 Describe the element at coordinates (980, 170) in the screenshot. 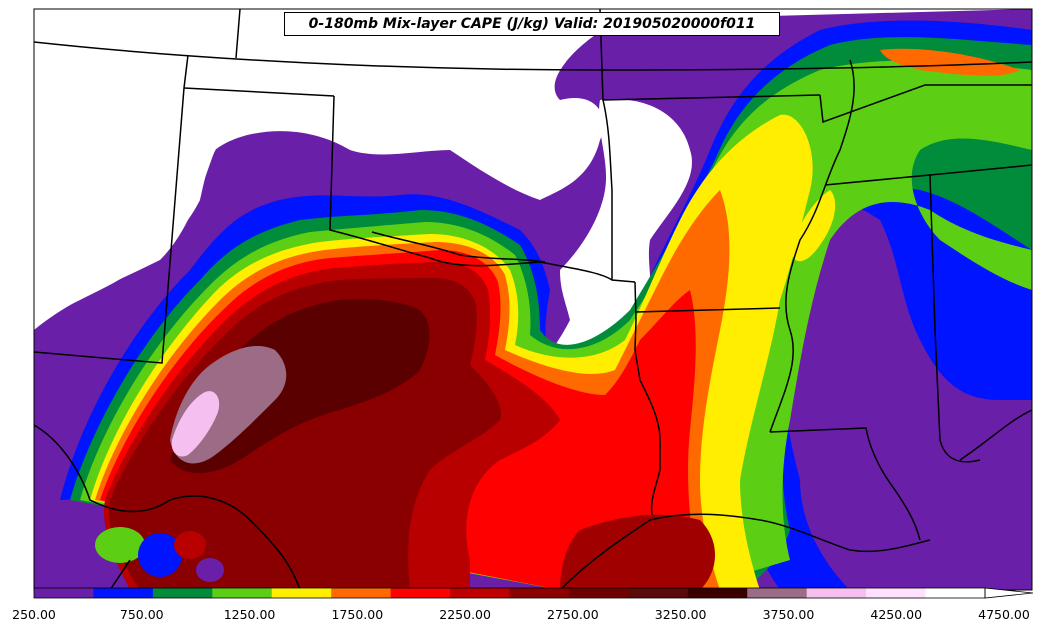

I see `boundary-alabama` at that location.